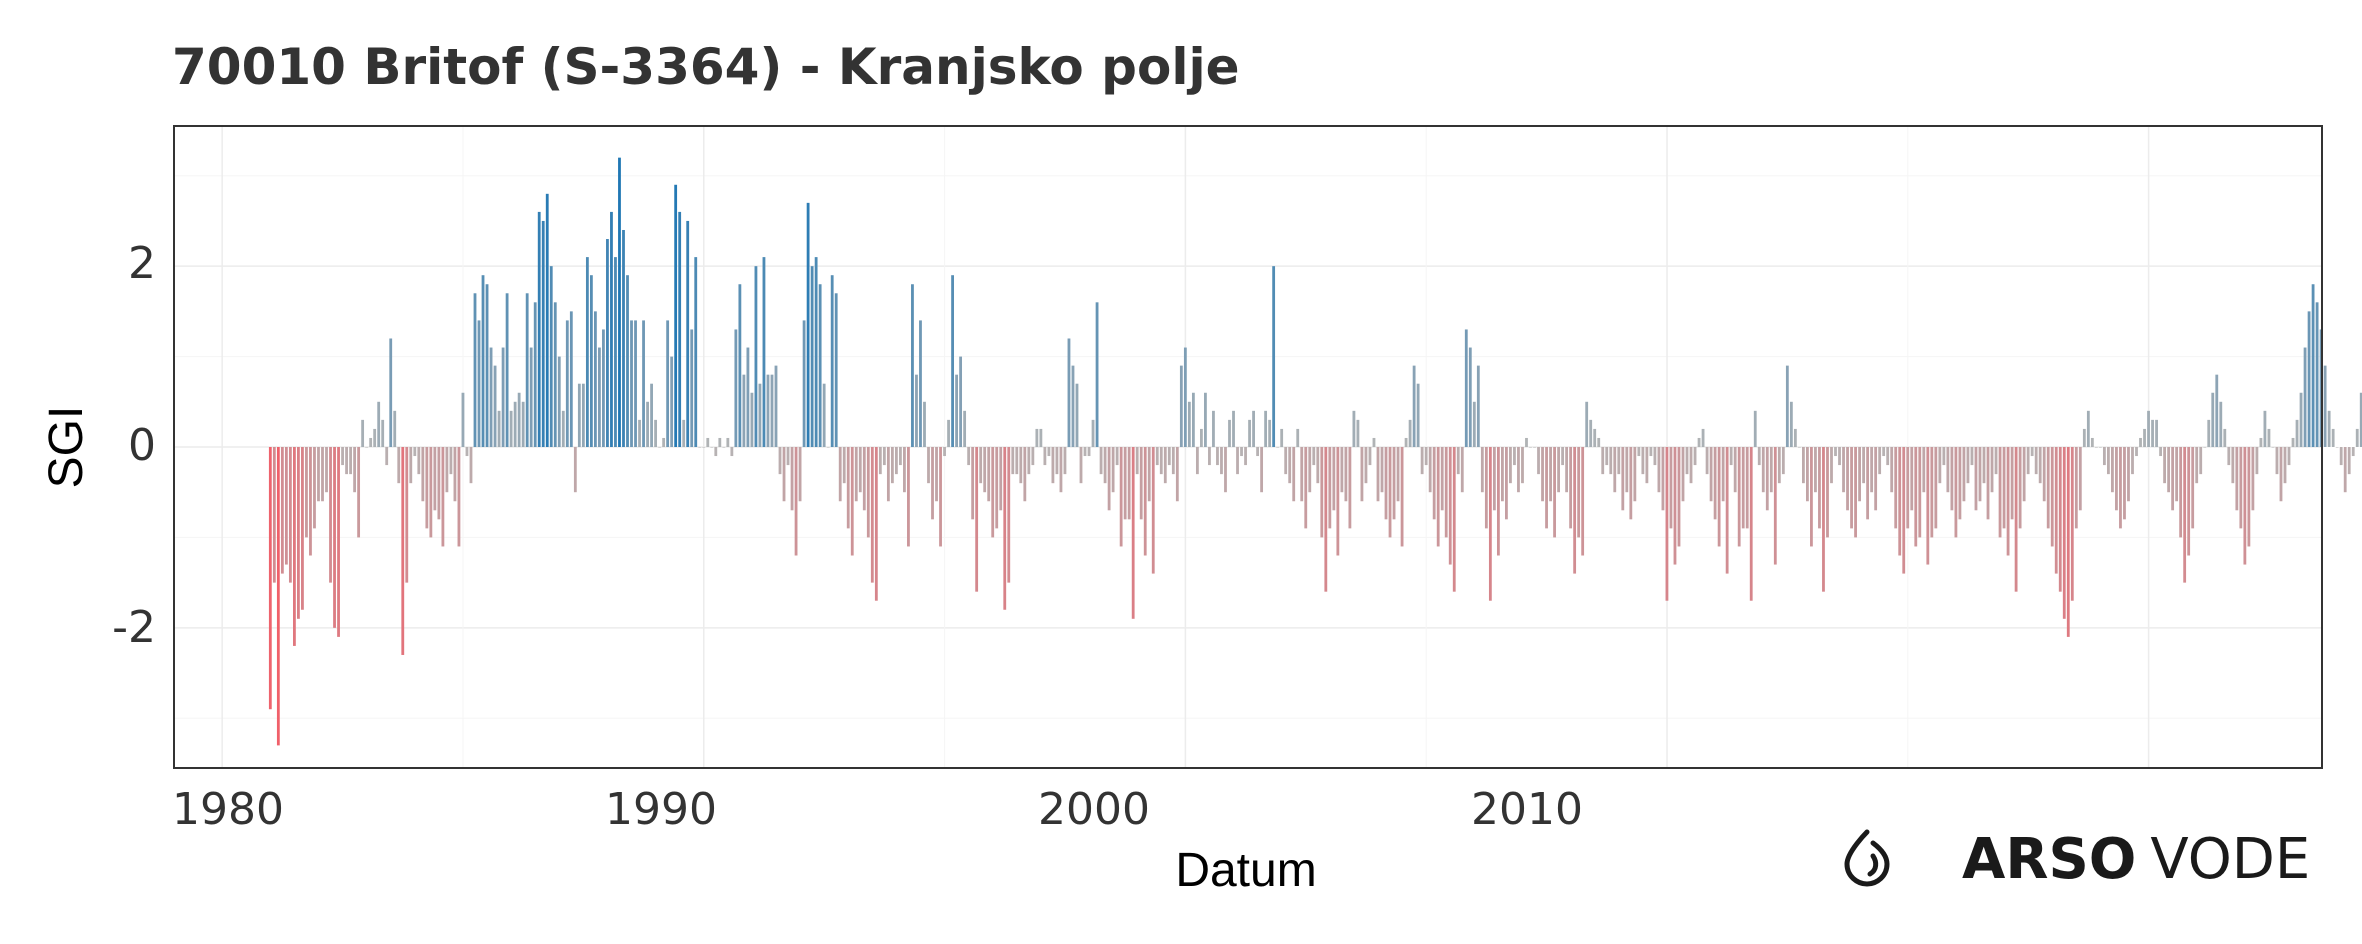 Image resolution: width=2362 pixels, height=944 pixels. I want to click on y-tick-label: -2, so click(134, 627).